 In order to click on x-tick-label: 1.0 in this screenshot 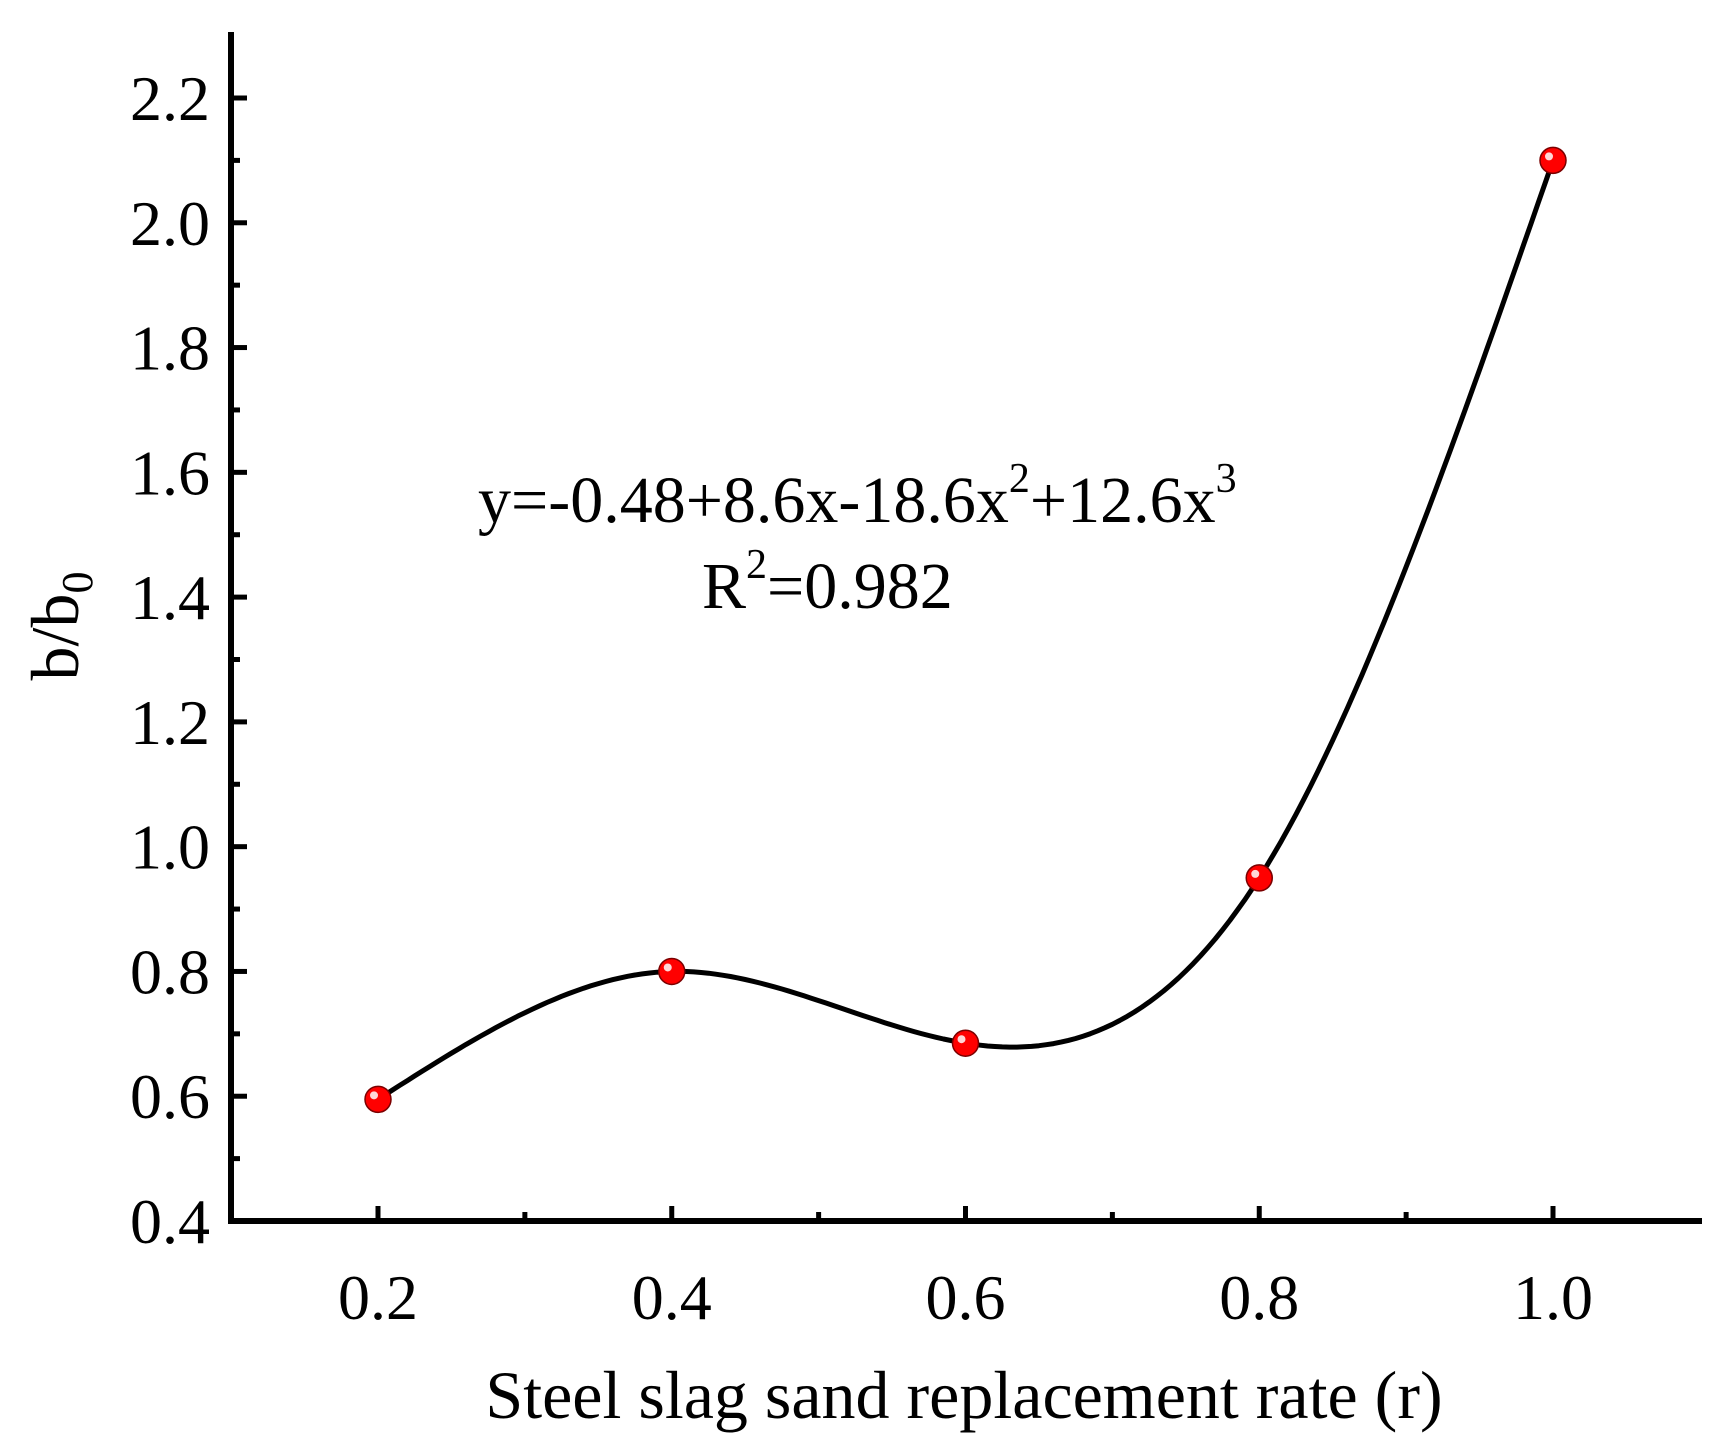, I will do `click(1553, 1297)`.